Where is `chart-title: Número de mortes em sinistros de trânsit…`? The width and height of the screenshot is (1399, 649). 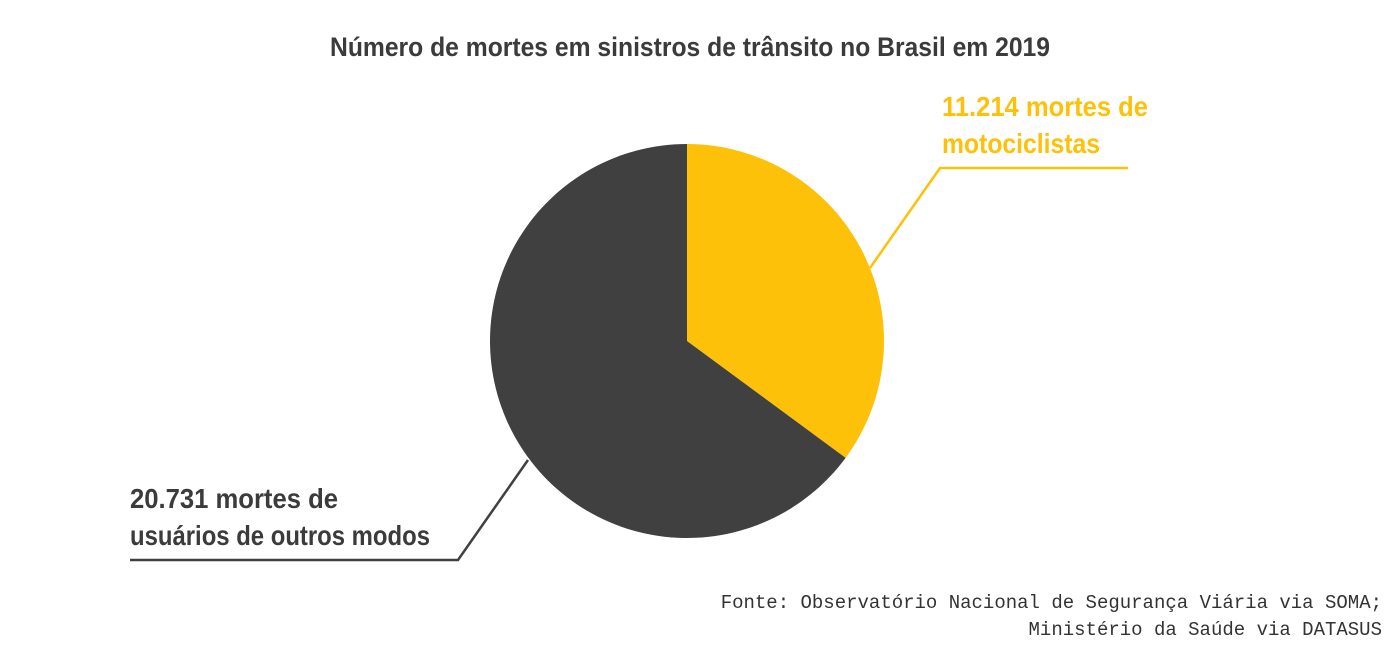 chart-title: Número de mortes em sinistros de trânsit… is located at coordinates (690, 47).